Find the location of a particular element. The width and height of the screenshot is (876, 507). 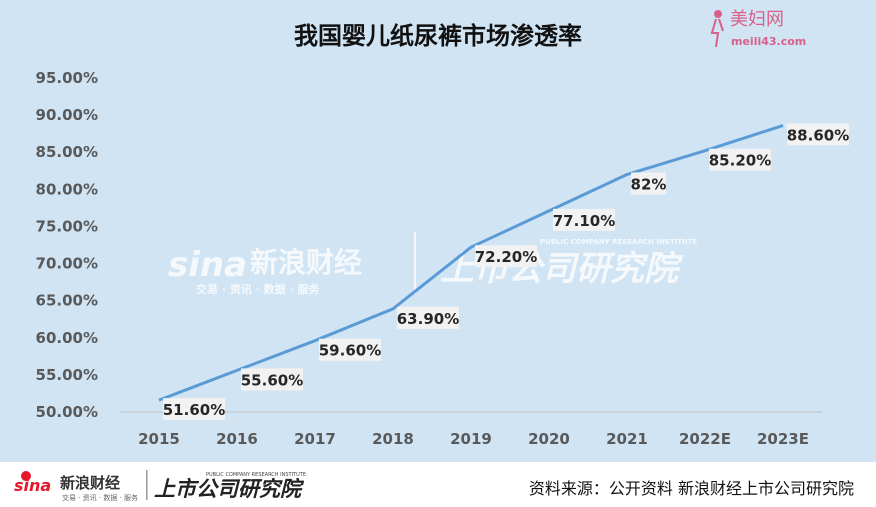

data-label-text: 72.20% is located at coordinates (506, 257).